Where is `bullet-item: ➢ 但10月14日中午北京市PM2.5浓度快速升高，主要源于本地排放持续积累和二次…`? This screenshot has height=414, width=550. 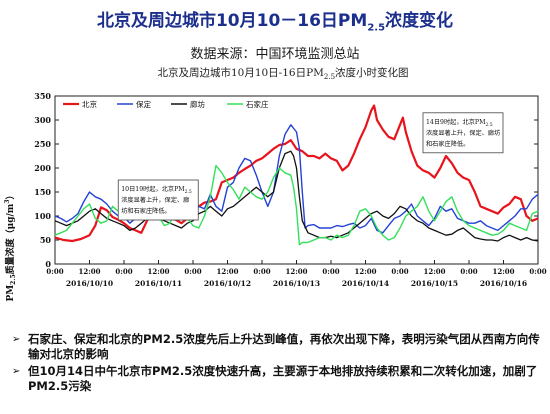
bullet-item: ➢ 但10月14日中午北京市PM2.5浓度快速升高，主要源于本地排放持续积累和二次… is located at coordinates (278, 379).